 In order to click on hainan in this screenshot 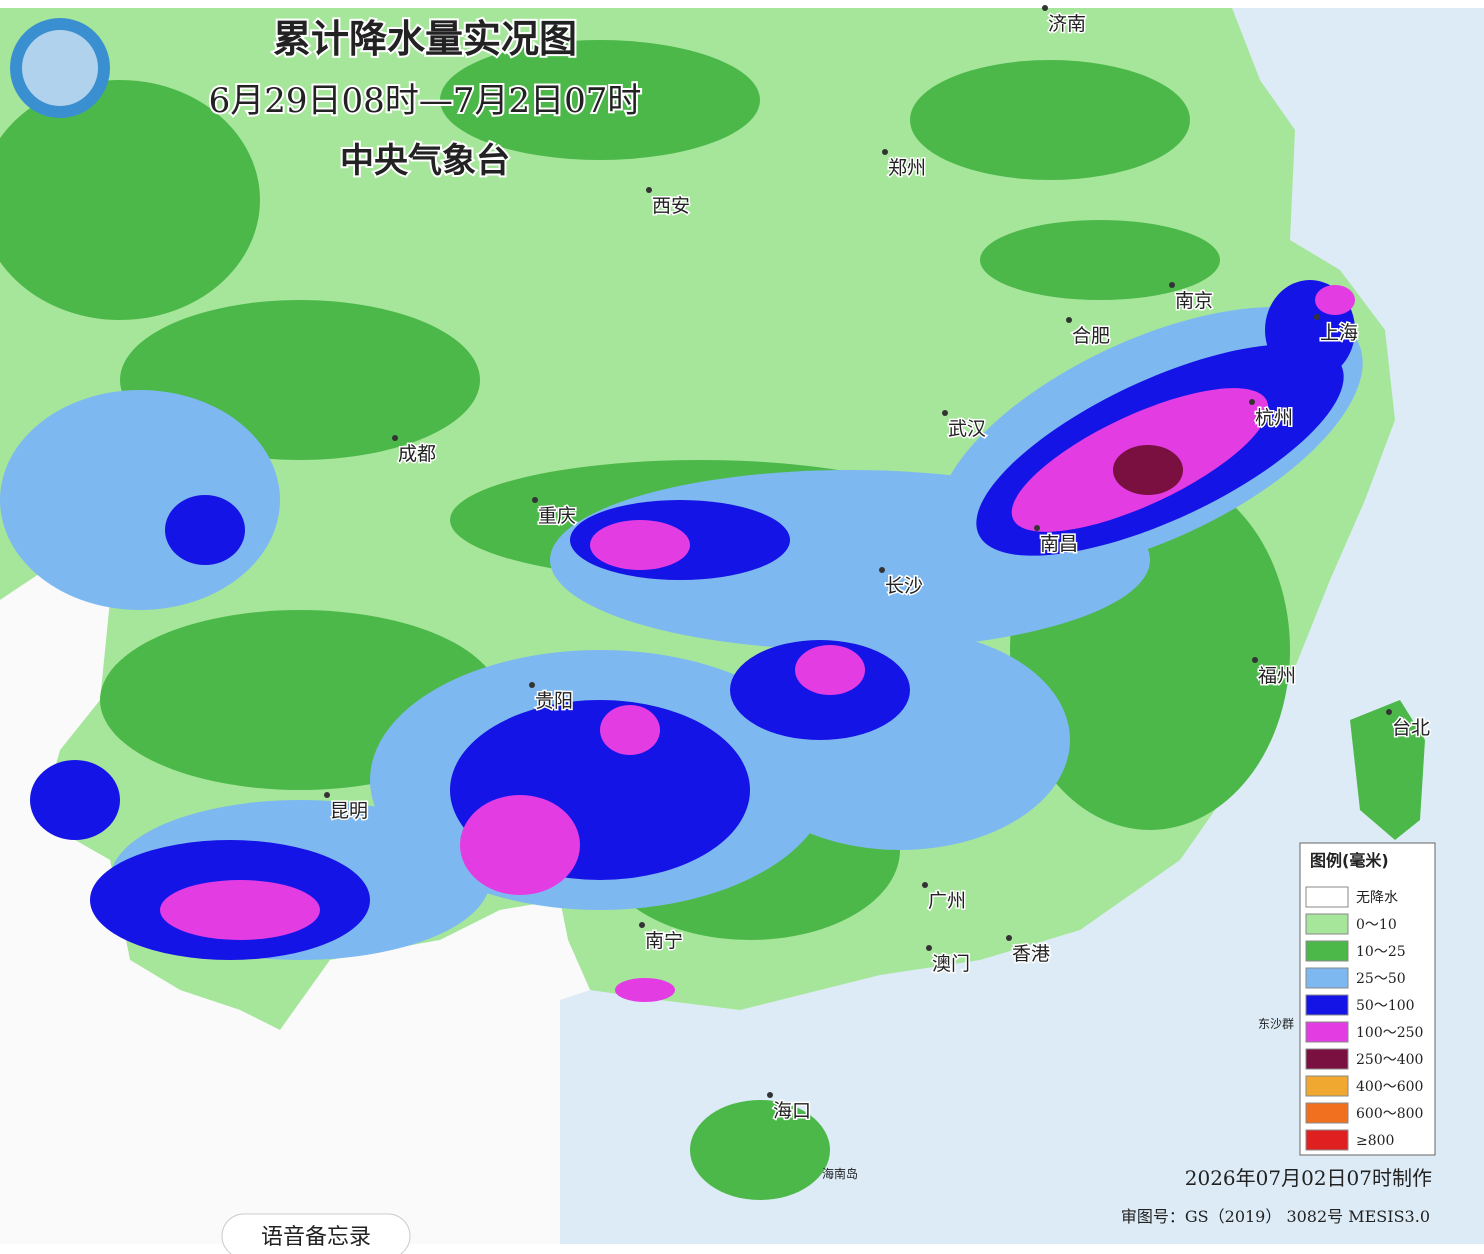, I will do `click(760, 1150)`.